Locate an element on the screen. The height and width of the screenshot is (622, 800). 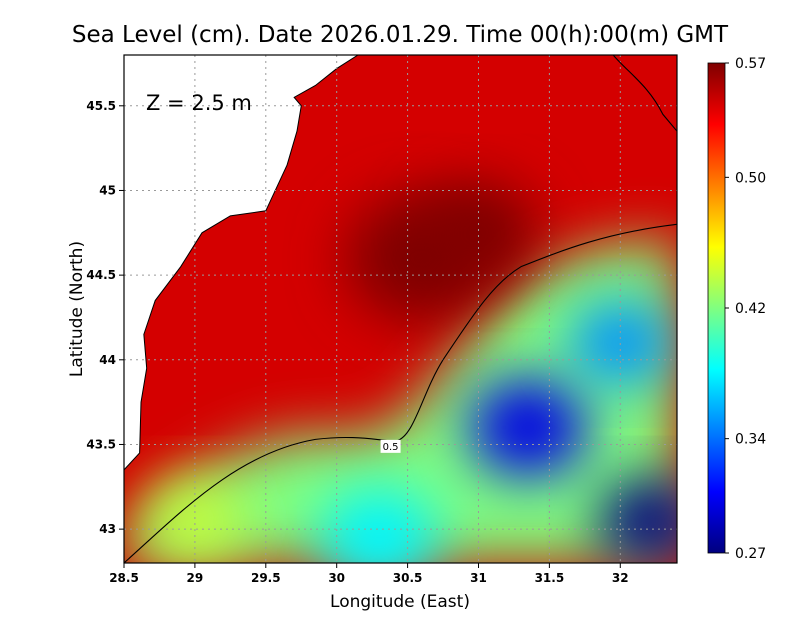
depth-annotation: Z = 2.5 m is located at coordinates (199, 103).